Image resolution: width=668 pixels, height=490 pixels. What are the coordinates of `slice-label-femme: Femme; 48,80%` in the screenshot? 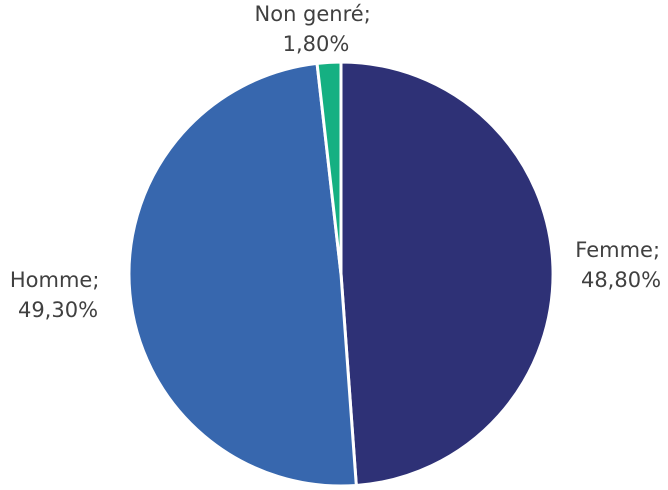 It's located at (620, 265).